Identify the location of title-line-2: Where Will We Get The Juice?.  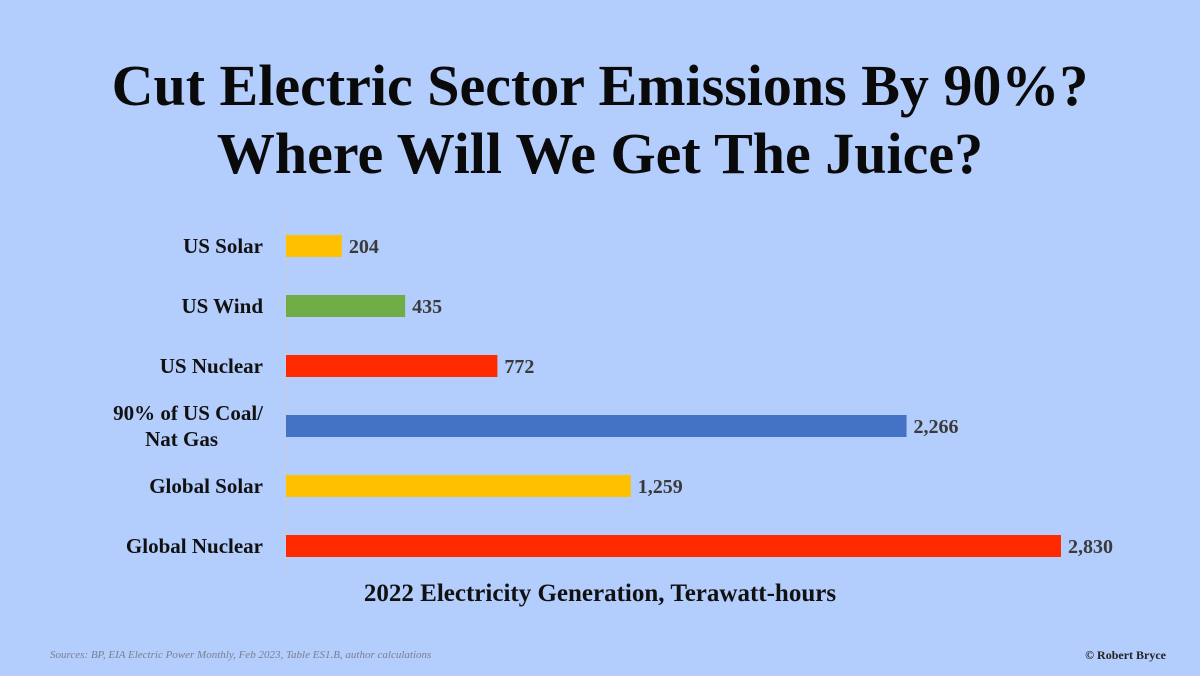
(600, 153).